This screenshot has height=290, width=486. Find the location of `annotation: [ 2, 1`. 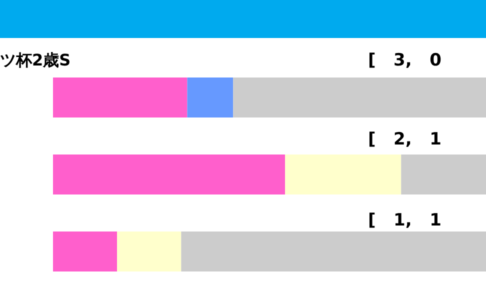

annotation: [ 2, 1 is located at coordinates (405, 140).